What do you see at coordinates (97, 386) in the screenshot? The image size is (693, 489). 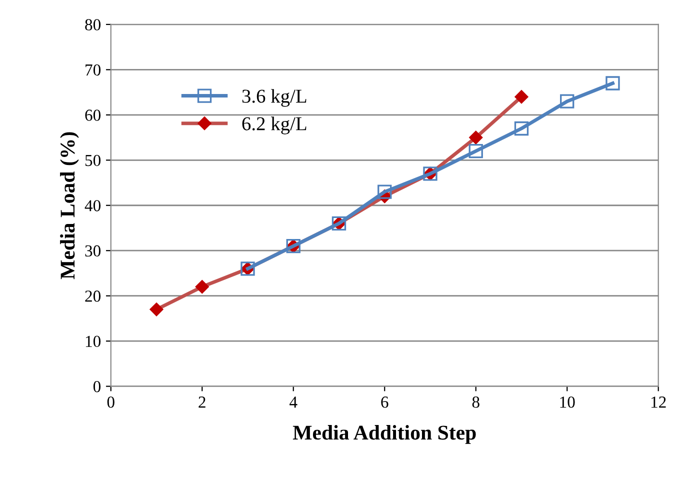 I see `y-tick-label: 0` at bounding box center [97, 386].